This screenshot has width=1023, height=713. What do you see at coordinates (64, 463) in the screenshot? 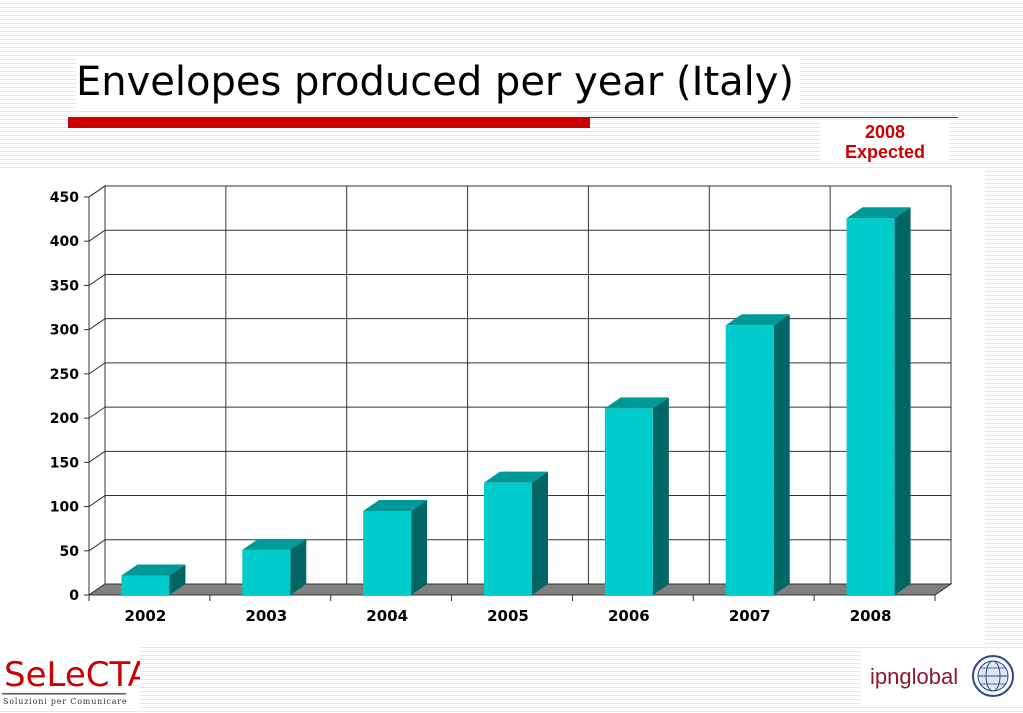
I see `y-tick-label: 150` at bounding box center [64, 463].